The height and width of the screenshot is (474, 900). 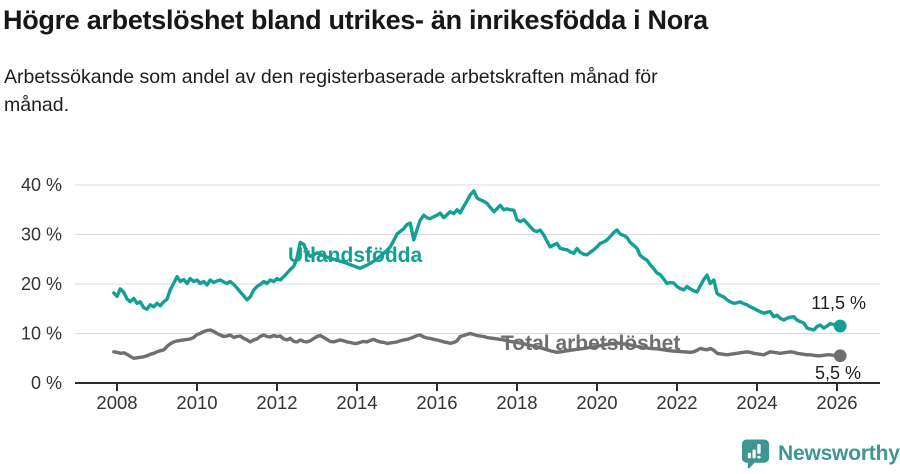 What do you see at coordinates (436, 402) in the screenshot?
I see `x-axis-label-2016: 2016` at bounding box center [436, 402].